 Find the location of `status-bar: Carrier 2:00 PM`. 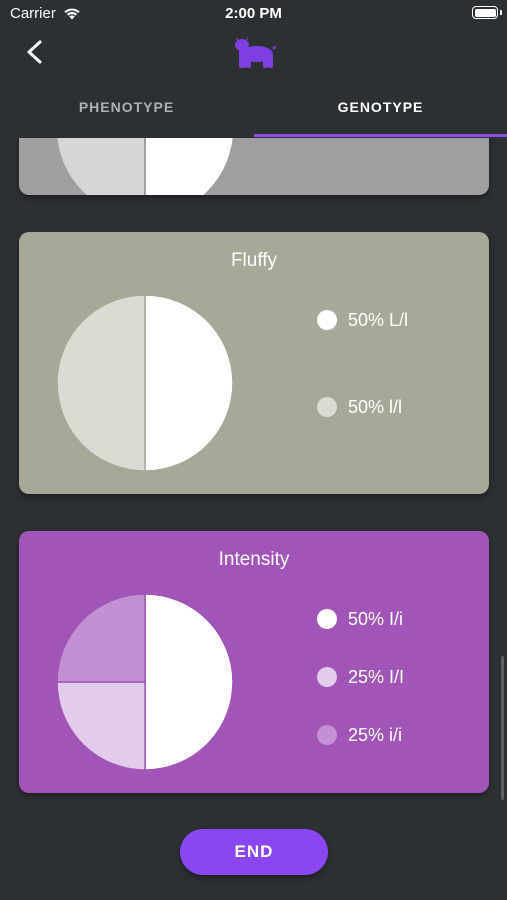

status-bar: Carrier 2:00 PM is located at coordinates (253, 14).